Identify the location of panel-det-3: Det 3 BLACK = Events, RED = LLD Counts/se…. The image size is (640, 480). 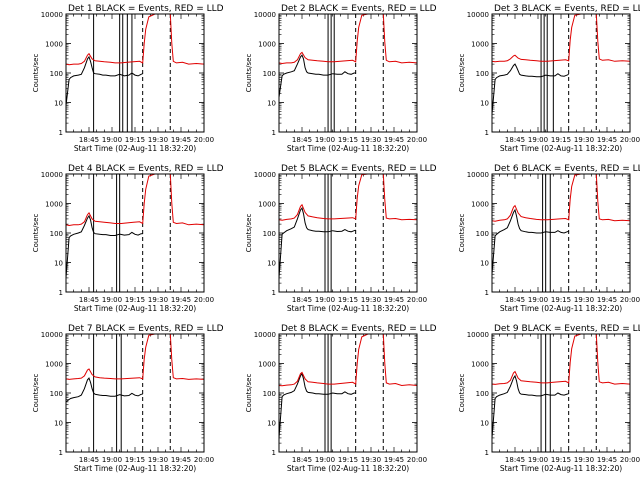
(549, 78).